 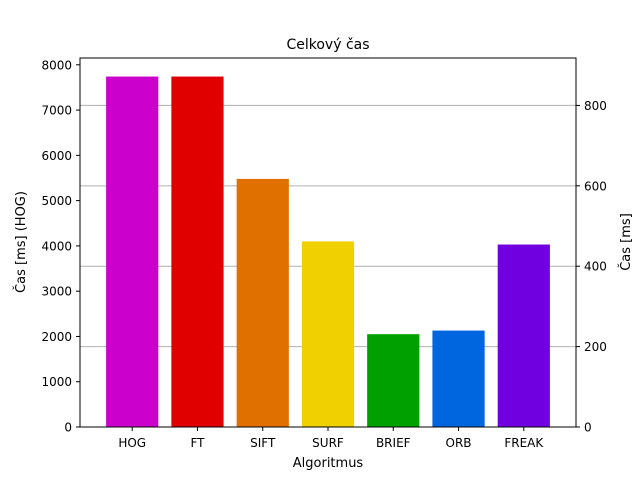 What do you see at coordinates (626, 242) in the screenshot?
I see `y-axis-right-label: Čas [ms]` at bounding box center [626, 242].